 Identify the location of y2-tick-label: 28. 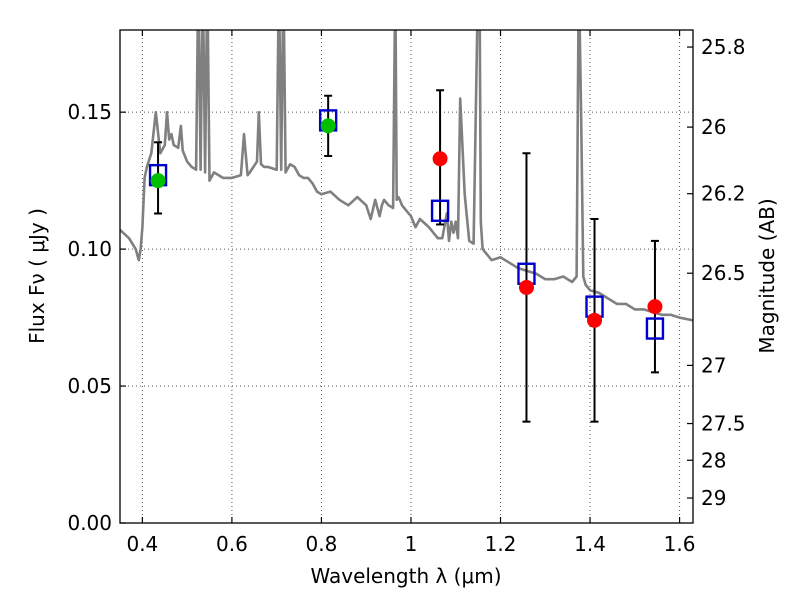
(713, 460).